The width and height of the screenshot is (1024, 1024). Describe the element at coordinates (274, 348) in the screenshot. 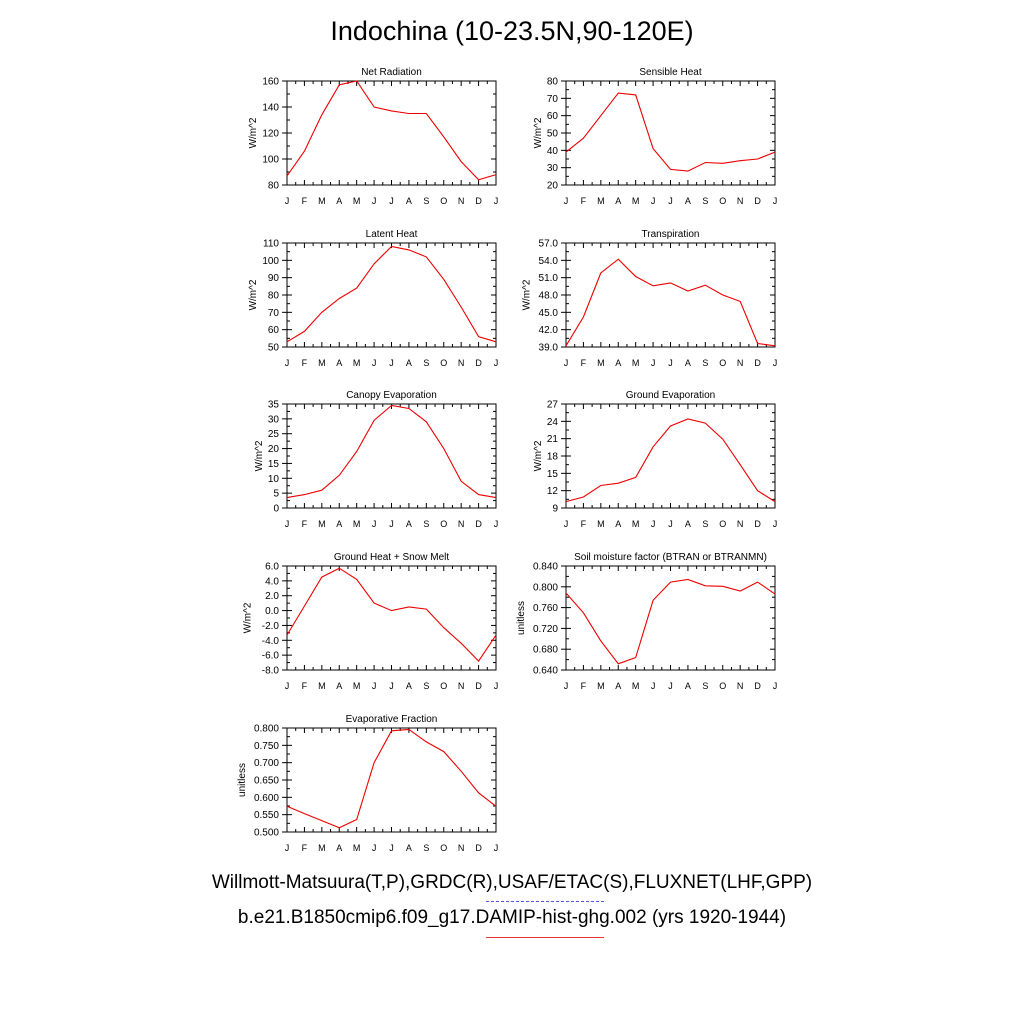

I see `y-tick-label: 50` at that location.